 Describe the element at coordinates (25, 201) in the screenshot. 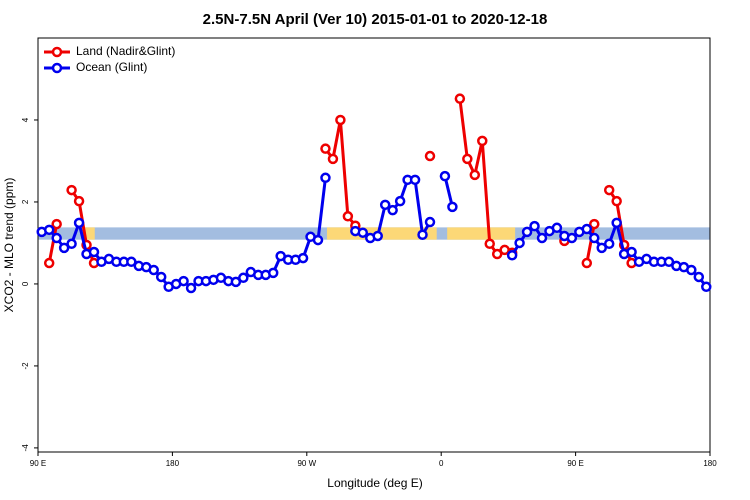

I see `y-tick-label: 2` at that location.